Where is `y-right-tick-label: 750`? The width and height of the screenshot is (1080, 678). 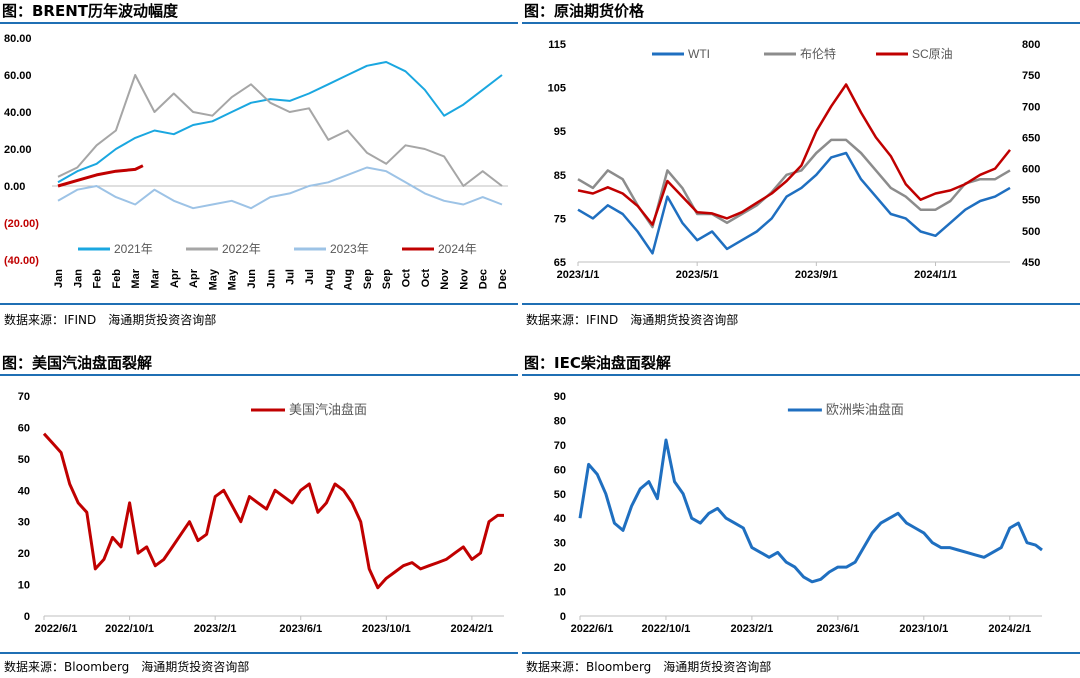 y-right-tick-label: 750 is located at coordinates (1031, 76).